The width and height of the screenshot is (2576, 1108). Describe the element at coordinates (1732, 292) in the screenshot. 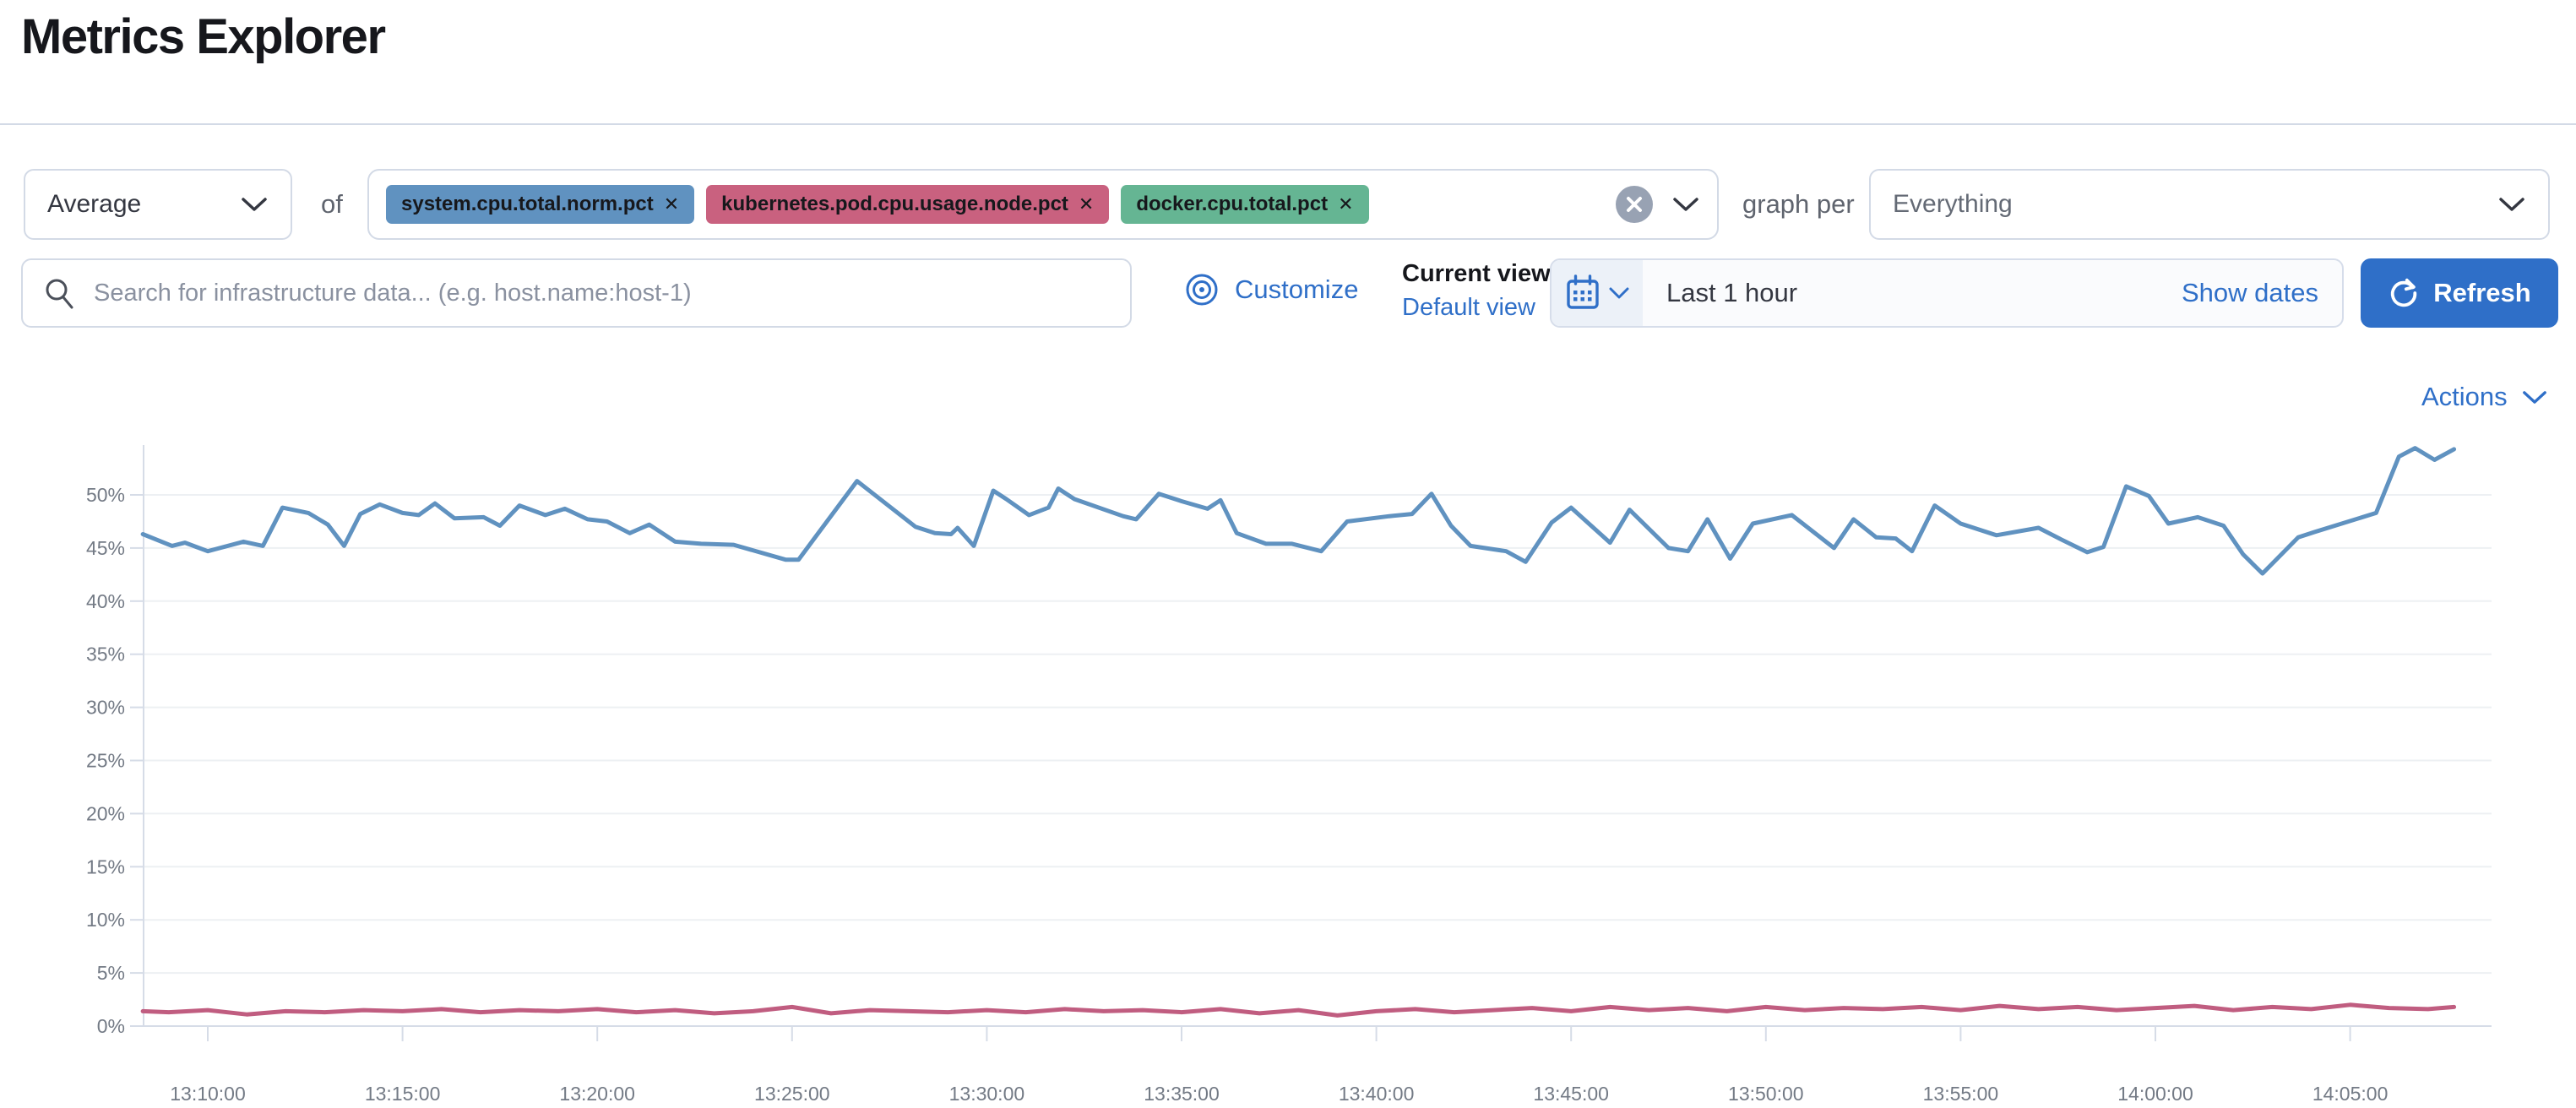

I see `time-range-value: Last 1 hour` at that location.